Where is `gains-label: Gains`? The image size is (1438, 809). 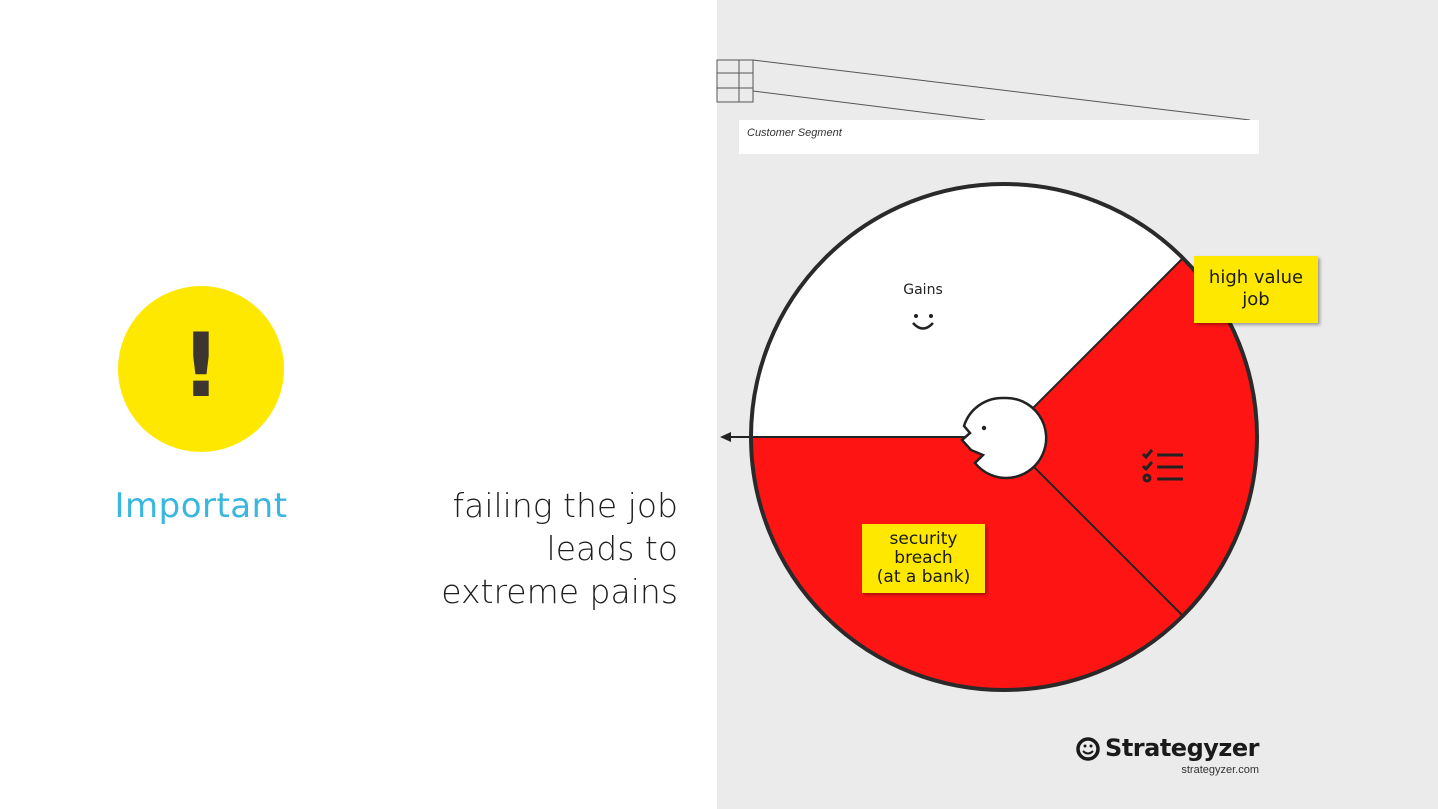 gains-label: Gains is located at coordinates (923, 290).